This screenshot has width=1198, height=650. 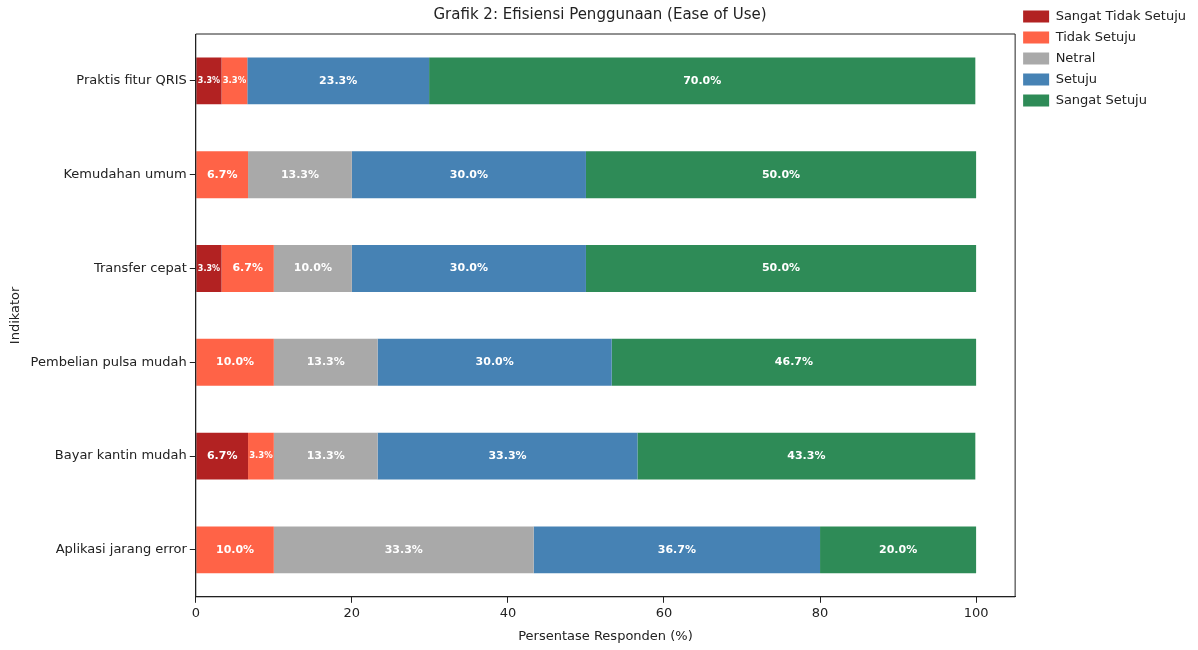 I want to click on legend-label: Tidak Setuju, so click(x=1095, y=36).